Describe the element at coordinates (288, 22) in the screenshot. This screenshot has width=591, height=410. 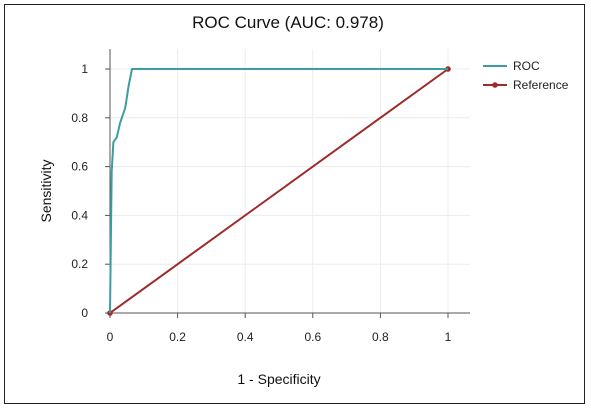
I see `chart-title: ROC Curve (AUC: 0.978)` at that location.